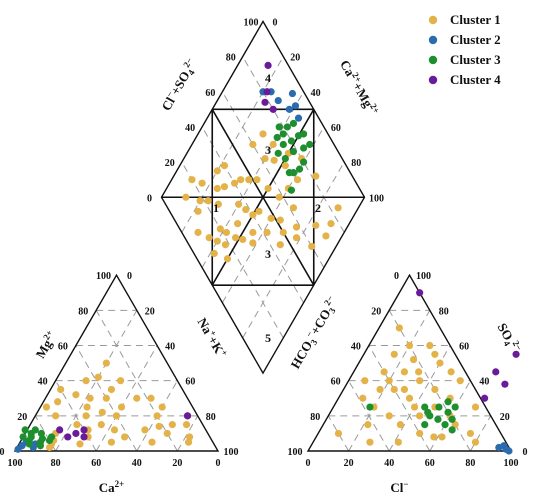 The width and height of the screenshot is (550, 503). Describe the element at coordinates (187, 416) in the screenshot. I see `cluster-4-cation-point` at that location.